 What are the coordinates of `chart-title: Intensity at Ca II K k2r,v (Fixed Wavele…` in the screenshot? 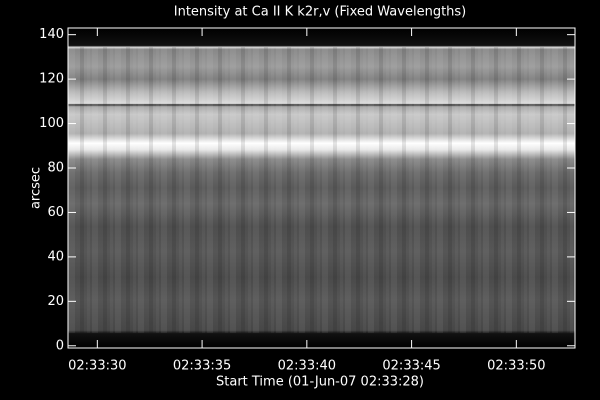 It's located at (320, 12).